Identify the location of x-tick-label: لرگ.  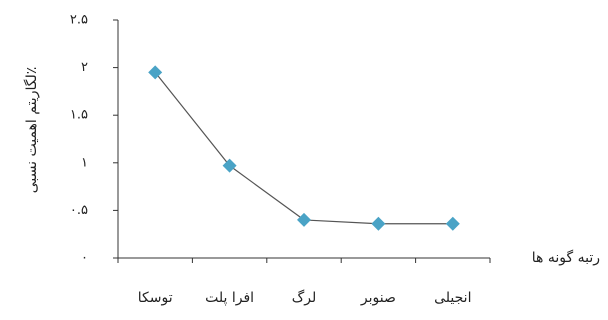
(304, 297).